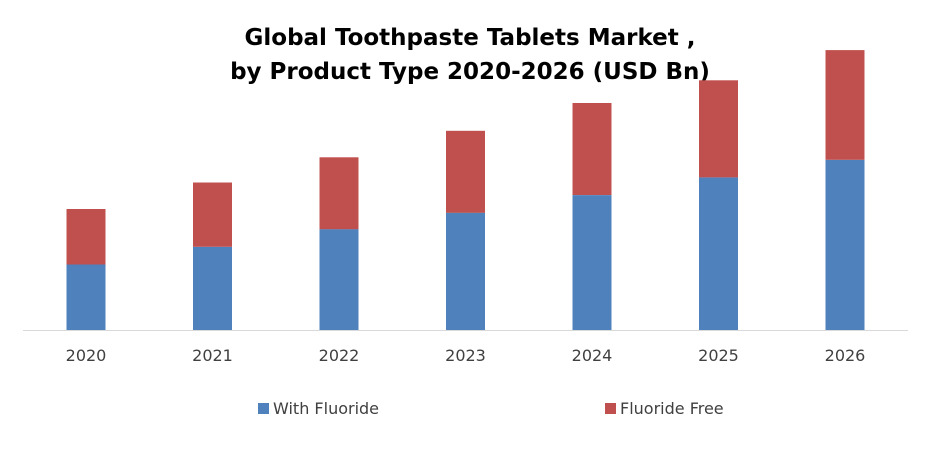 Image resolution: width=941 pixels, height=459 pixels. What do you see at coordinates (610, 408) in the screenshot?
I see `legend-swatch-fluoride-free` at bounding box center [610, 408].